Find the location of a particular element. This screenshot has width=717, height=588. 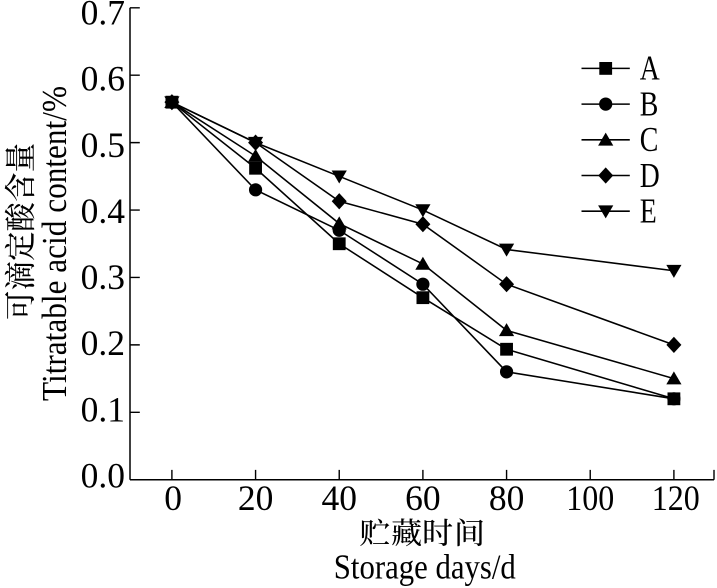

svg-text: 0.1 is located at coordinates (103, 409).